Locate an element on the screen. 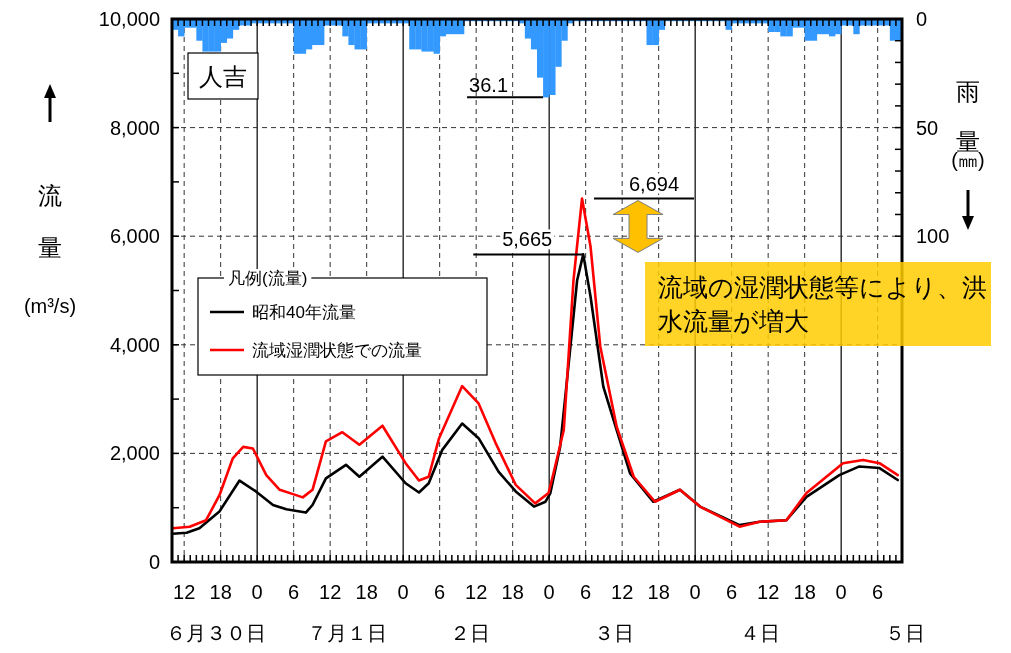 This screenshot has height=653, width=1011. y-tick-label: 6,000 is located at coordinates (134, 236).